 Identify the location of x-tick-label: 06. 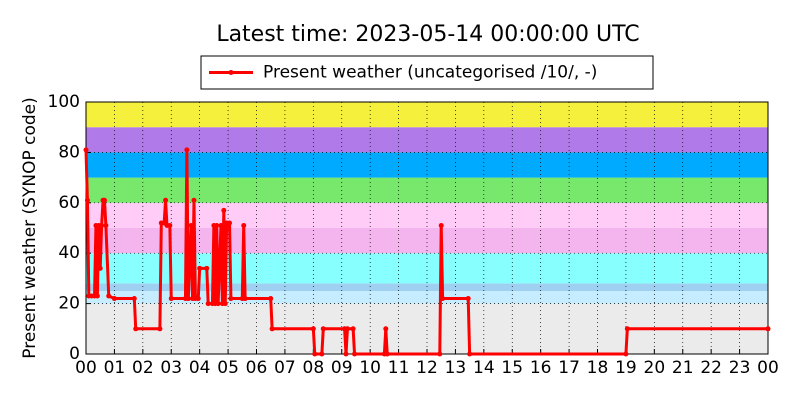
(257, 368).